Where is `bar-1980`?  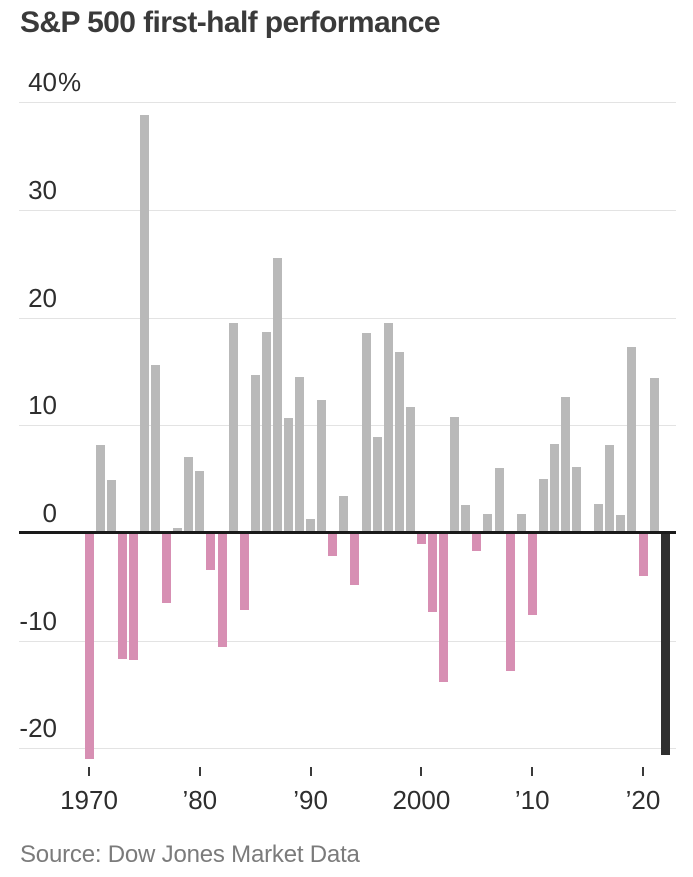
bar-1980 is located at coordinates (200, 501).